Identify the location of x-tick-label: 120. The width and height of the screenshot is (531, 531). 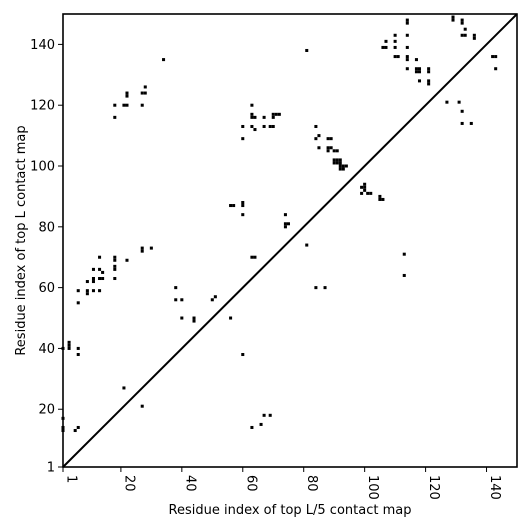
(433, 487).